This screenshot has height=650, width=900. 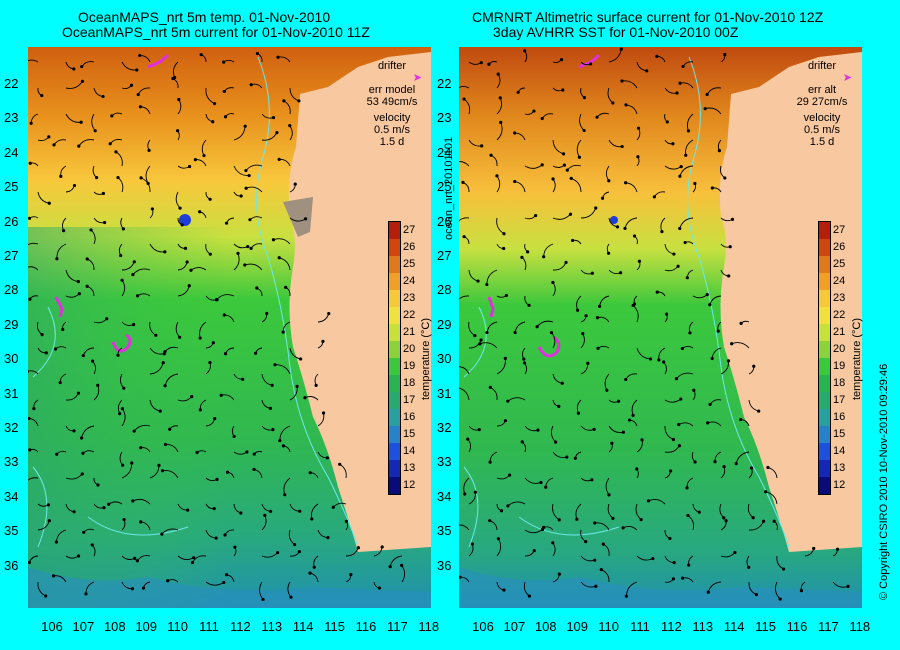 What do you see at coordinates (839, 417) in the screenshot?
I see `right-colorbar-tick: 16` at bounding box center [839, 417].